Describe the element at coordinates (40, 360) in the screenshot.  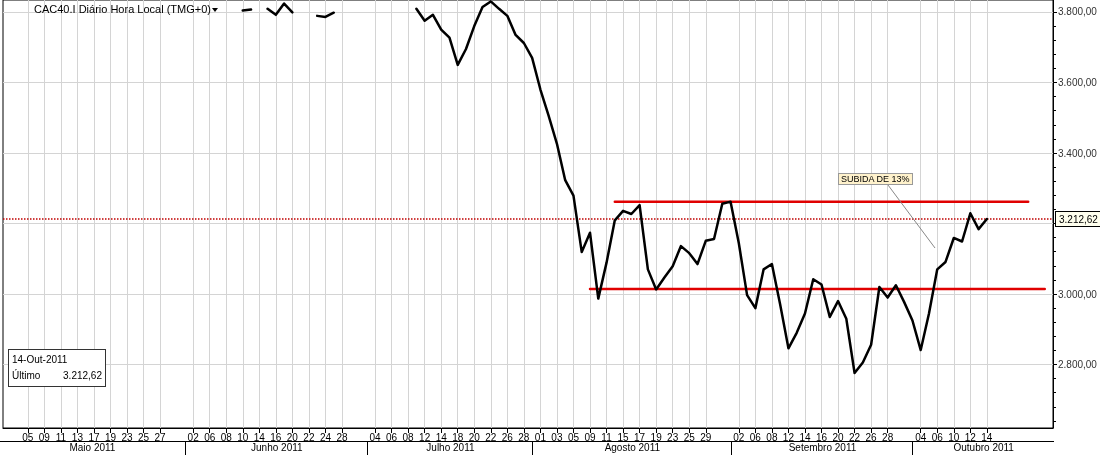
I see `annotation: 14-Out-2011` at that location.